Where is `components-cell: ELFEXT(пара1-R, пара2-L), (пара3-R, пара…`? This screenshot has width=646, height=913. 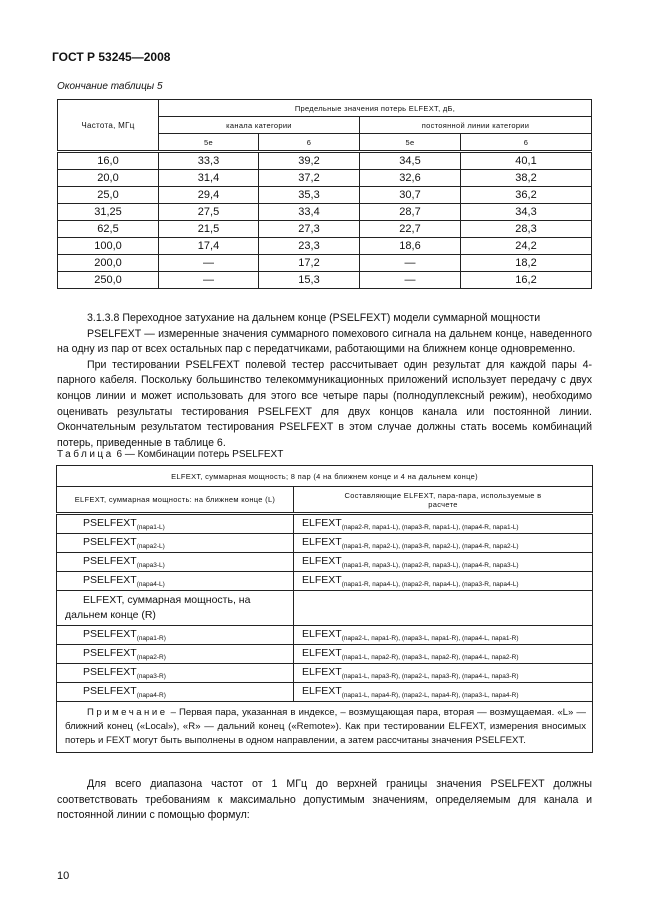
components-cell: ELFEXT(пара1-R, пара2-L), (пара3-R, пара… is located at coordinates (443, 543).